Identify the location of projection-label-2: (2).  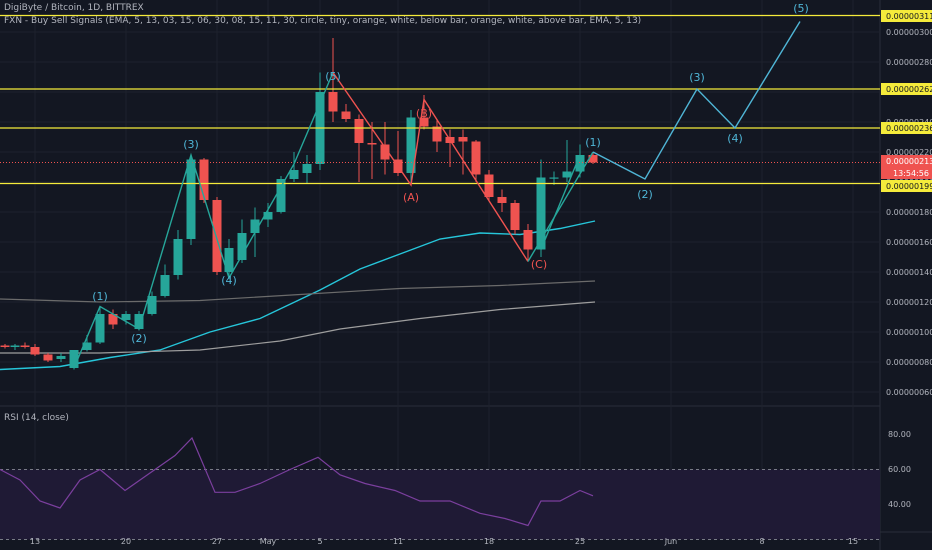
(645, 194).